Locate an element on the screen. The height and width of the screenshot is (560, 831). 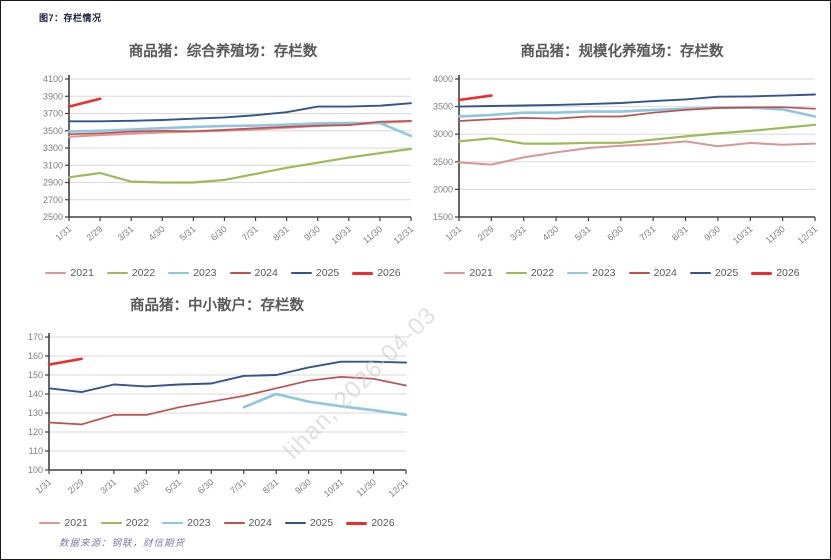
y-axis-label: 4000 is located at coordinates (443, 79).